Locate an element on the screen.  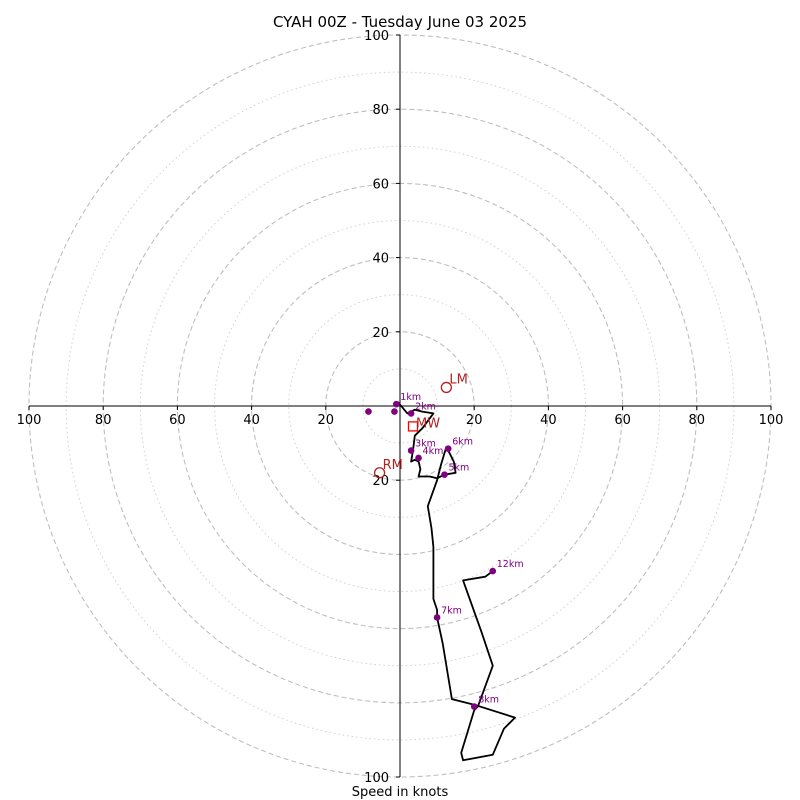
height-label-7km: 7km is located at coordinates (451, 610).